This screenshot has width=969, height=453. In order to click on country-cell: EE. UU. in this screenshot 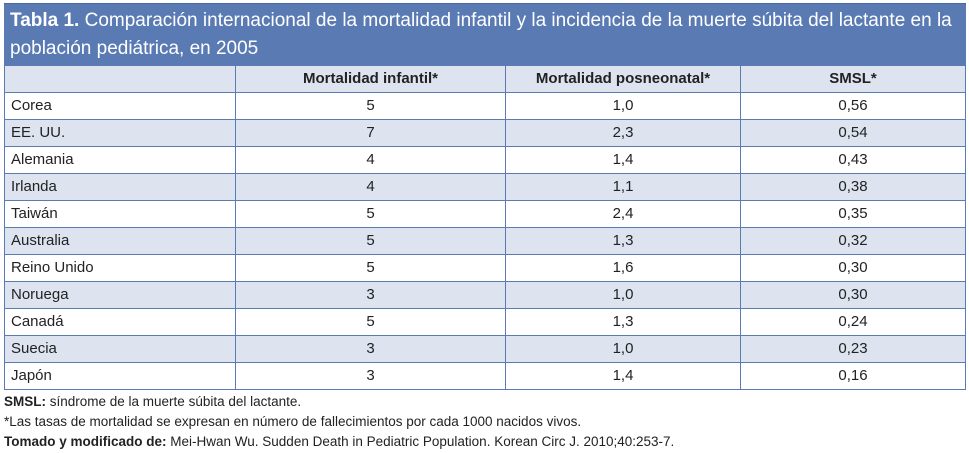, I will do `click(120, 133)`.